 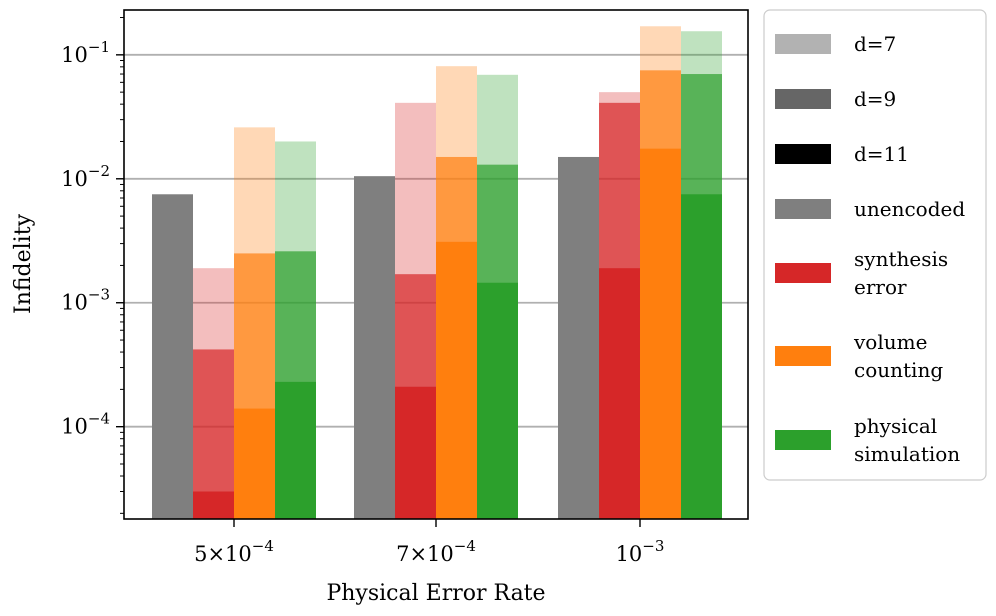 What do you see at coordinates (890, 342) in the screenshot?
I see `legend-label: volume` at bounding box center [890, 342].